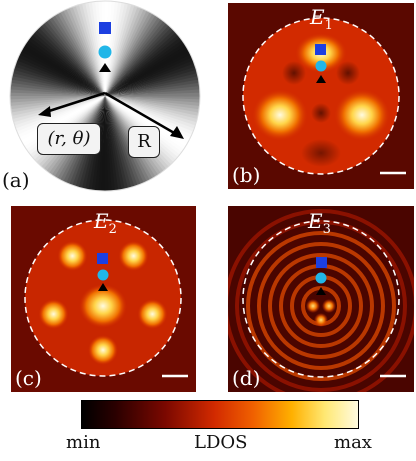  What do you see at coordinates (319, 223) in the screenshot?
I see `panel-d-title: E3` at bounding box center [319, 223].